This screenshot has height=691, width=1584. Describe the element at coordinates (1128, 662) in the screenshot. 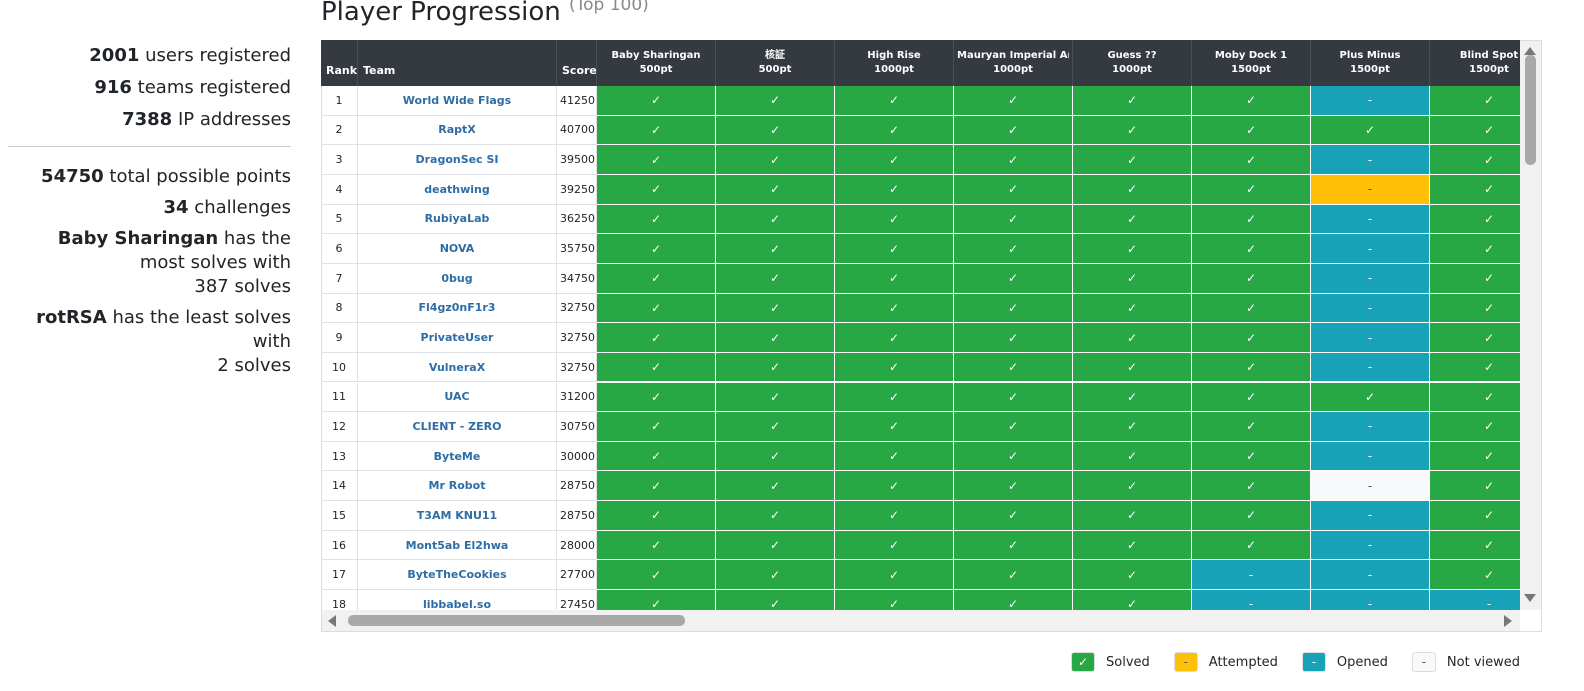

I see `legend-label: Solved` at that location.